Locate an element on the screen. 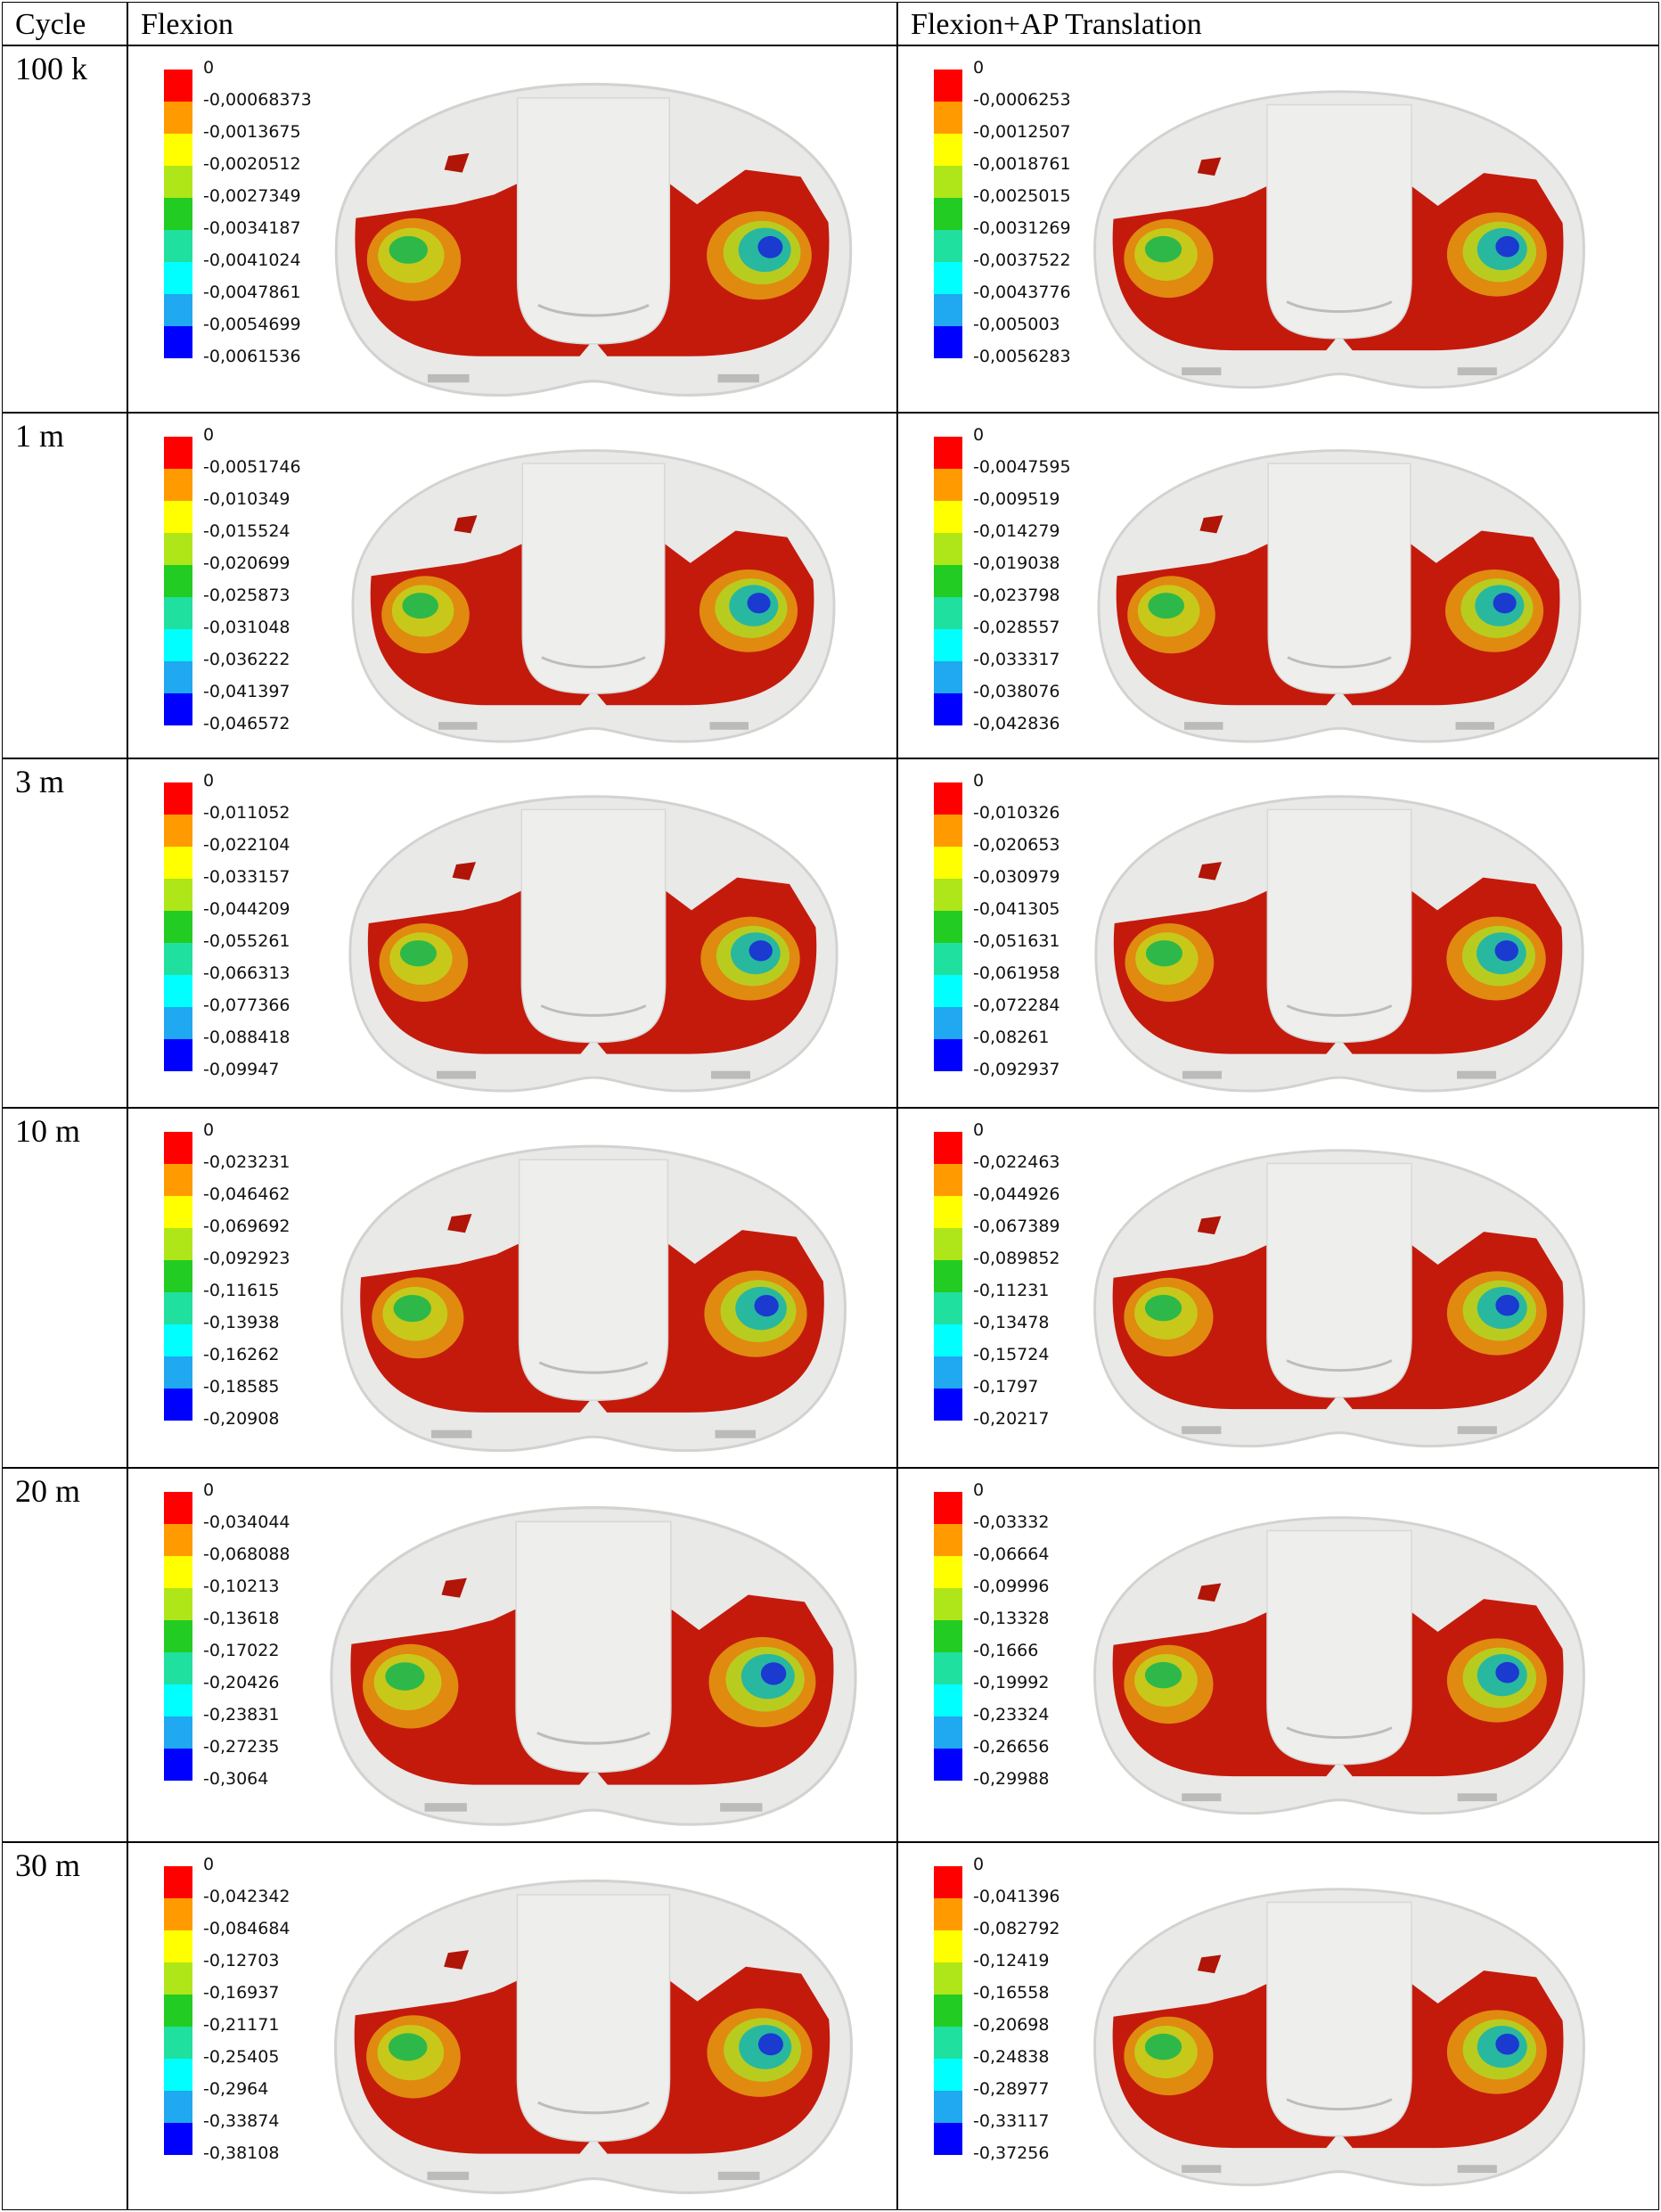 The width and height of the screenshot is (1661, 2212). legend-label: -0,092937 is located at coordinates (1017, 1069).